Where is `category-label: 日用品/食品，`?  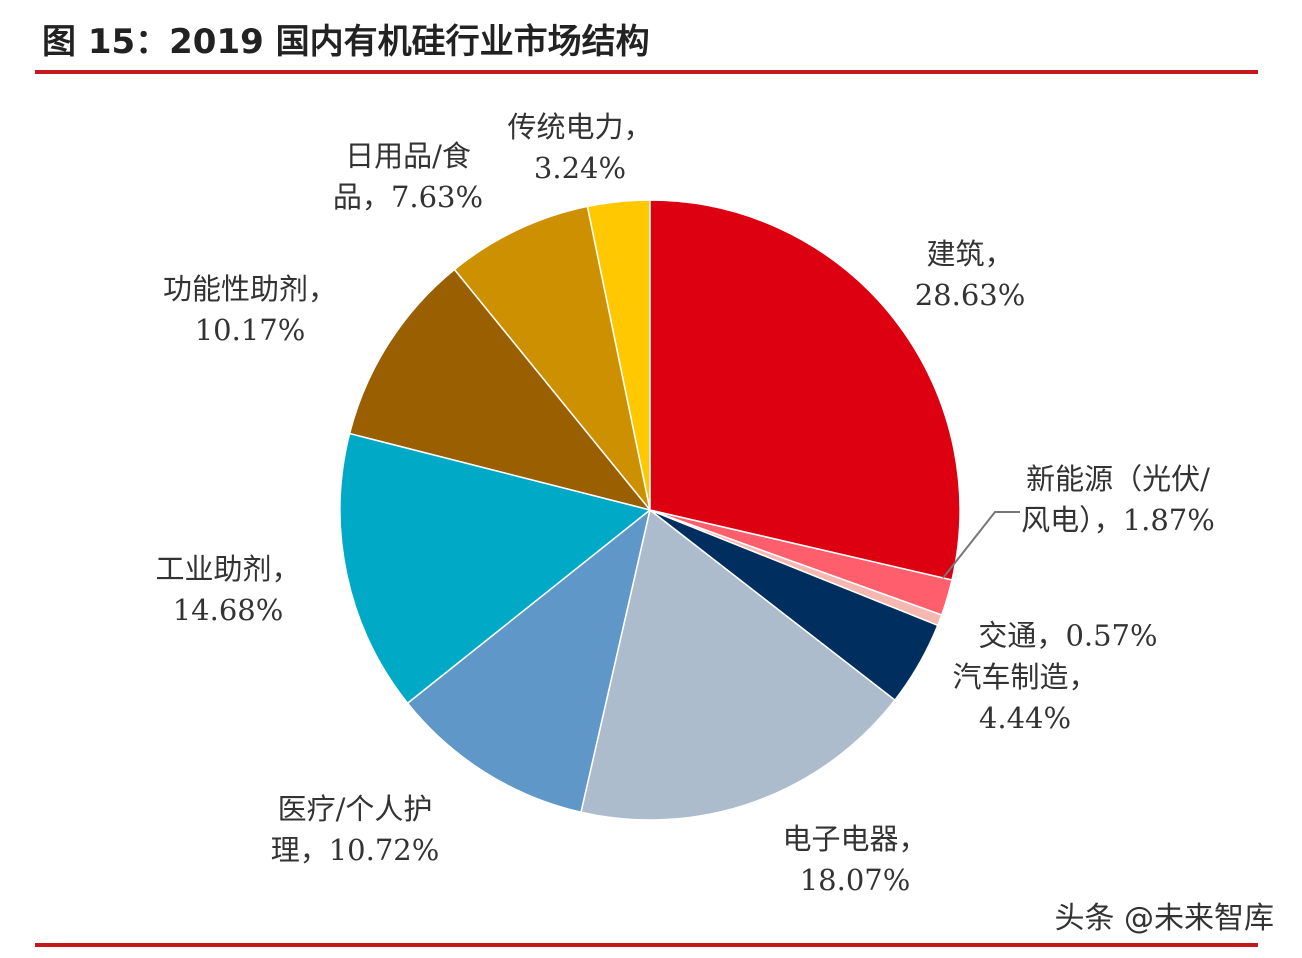
category-label: 日用品/食品， is located at coordinates (401, 176).